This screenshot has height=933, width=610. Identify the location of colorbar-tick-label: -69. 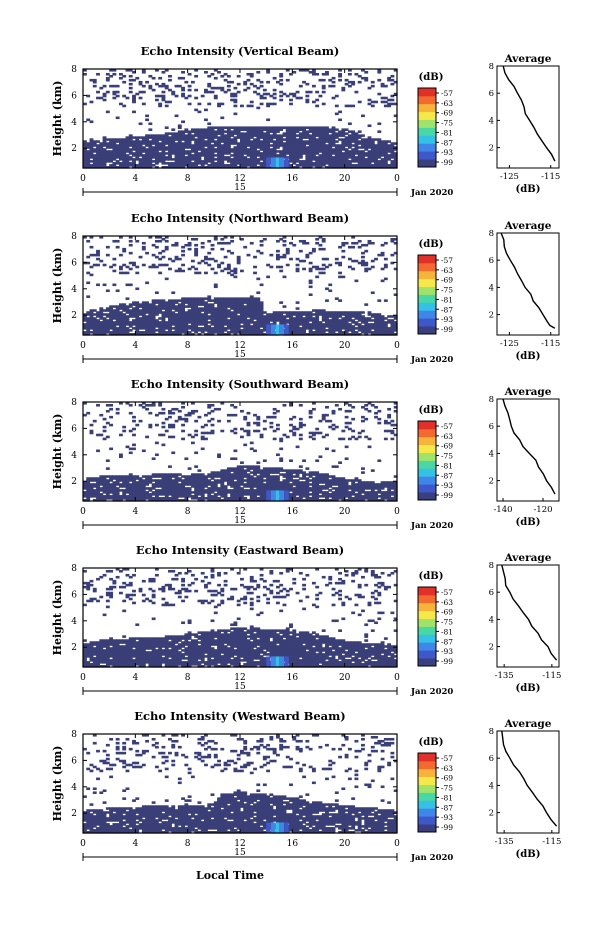
(447, 113).